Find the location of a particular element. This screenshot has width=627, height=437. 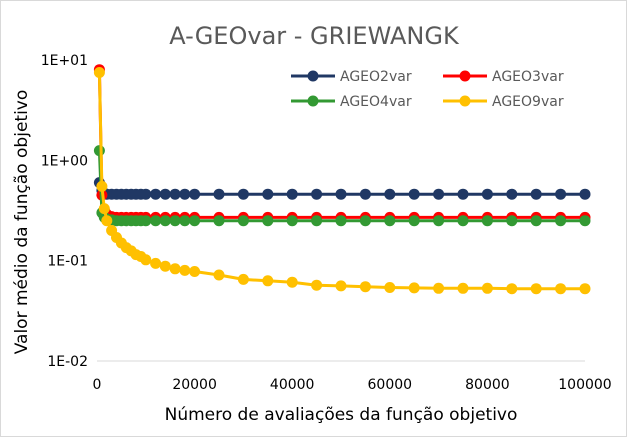

y-tick-label: 1E+01 is located at coordinates (64, 61).